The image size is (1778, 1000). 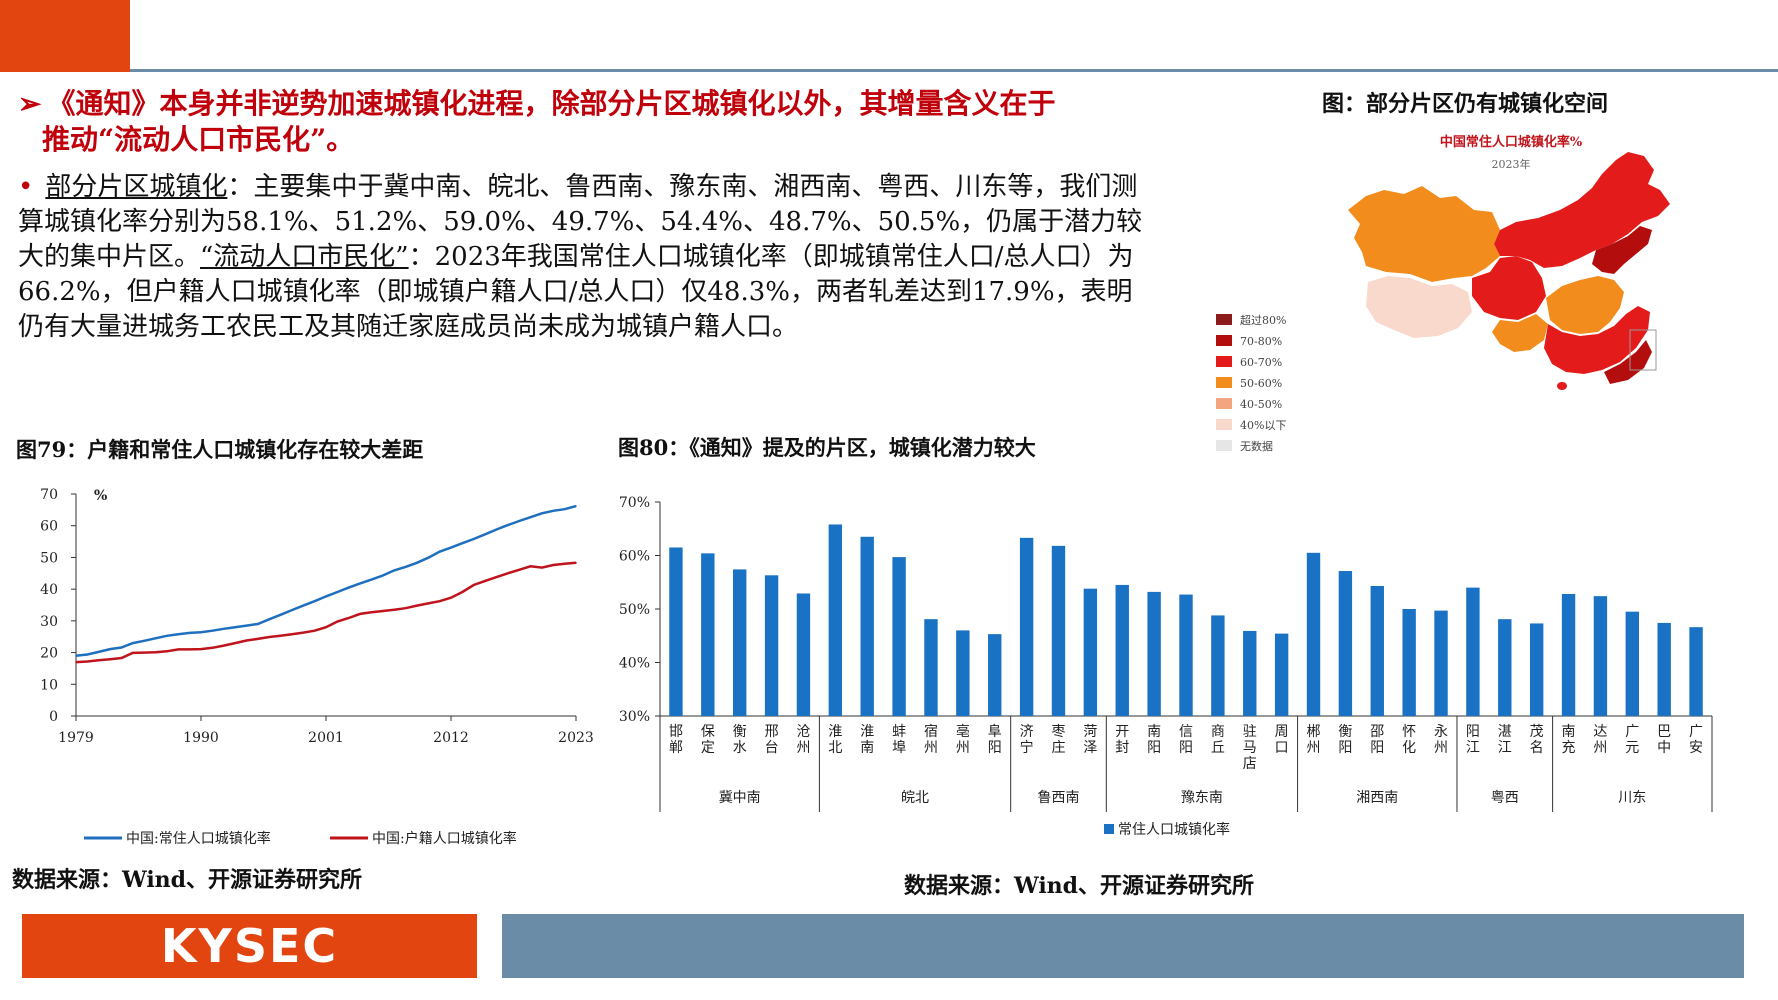 I want to click on y-tick-label: 30, so click(x=49, y=622).